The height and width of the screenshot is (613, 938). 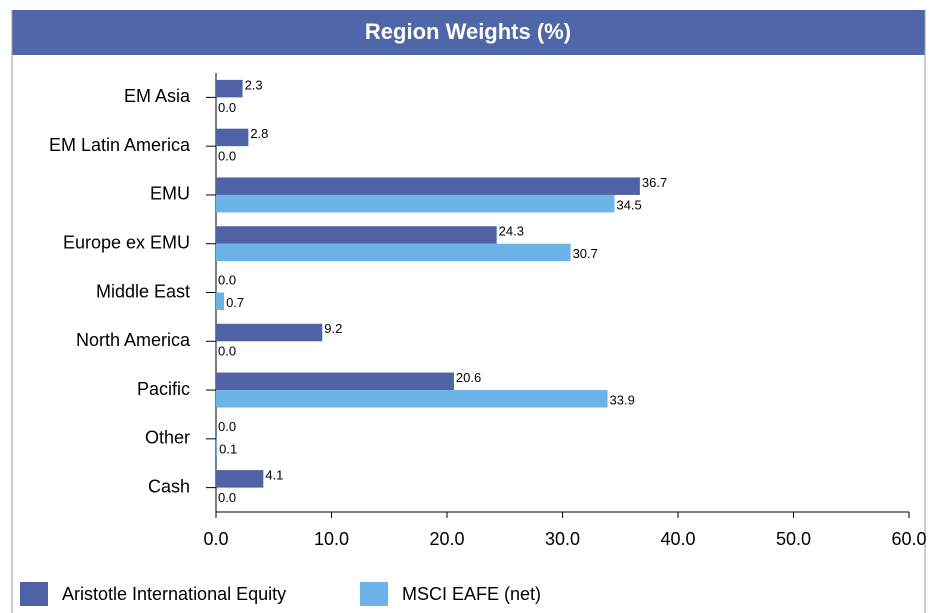 What do you see at coordinates (274, 475) in the screenshot?
I see `value-label: 4.1` at bounding box center [274, 475].